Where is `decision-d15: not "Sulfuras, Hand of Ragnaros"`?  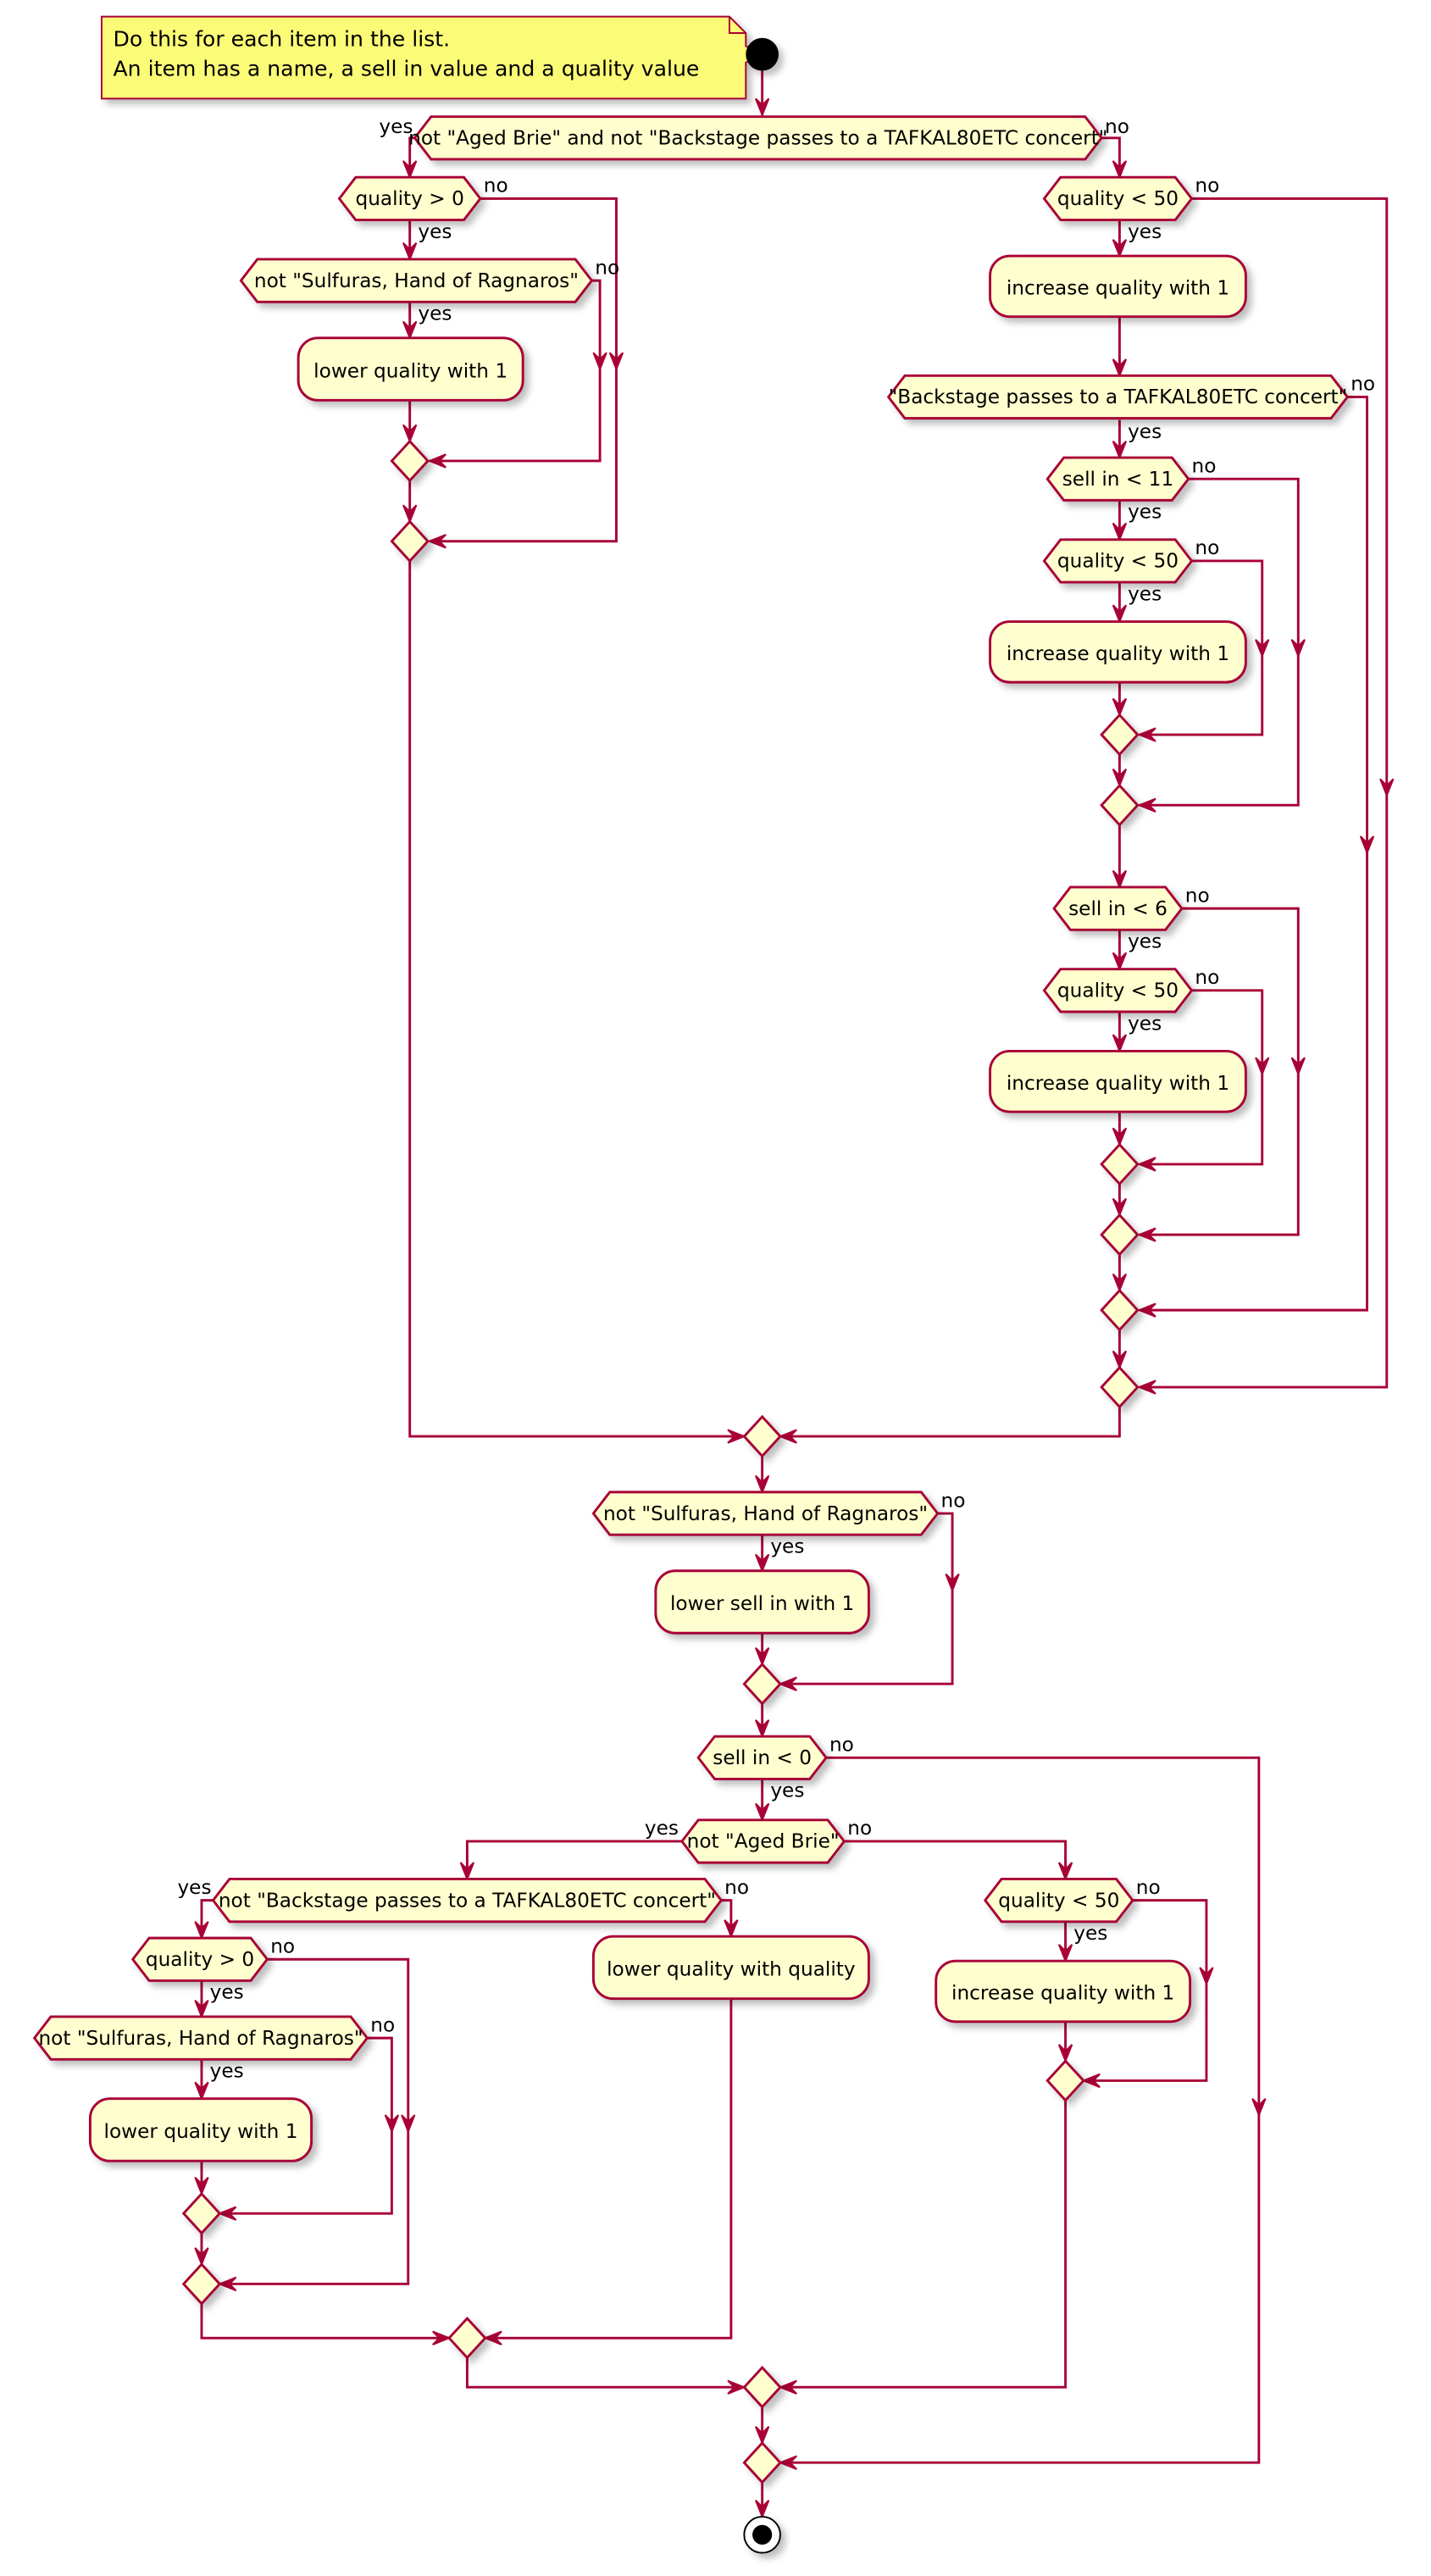
decision-d15: not "Sulfuras, Hand of Ragnaros" is located at coordinates (201, 2038).